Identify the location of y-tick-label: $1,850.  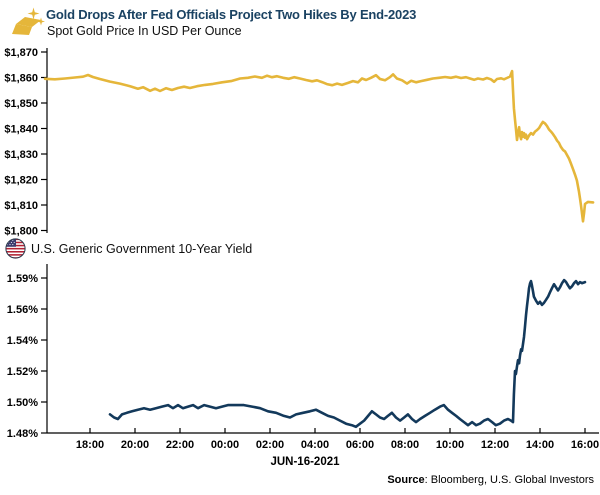
(21, 104).